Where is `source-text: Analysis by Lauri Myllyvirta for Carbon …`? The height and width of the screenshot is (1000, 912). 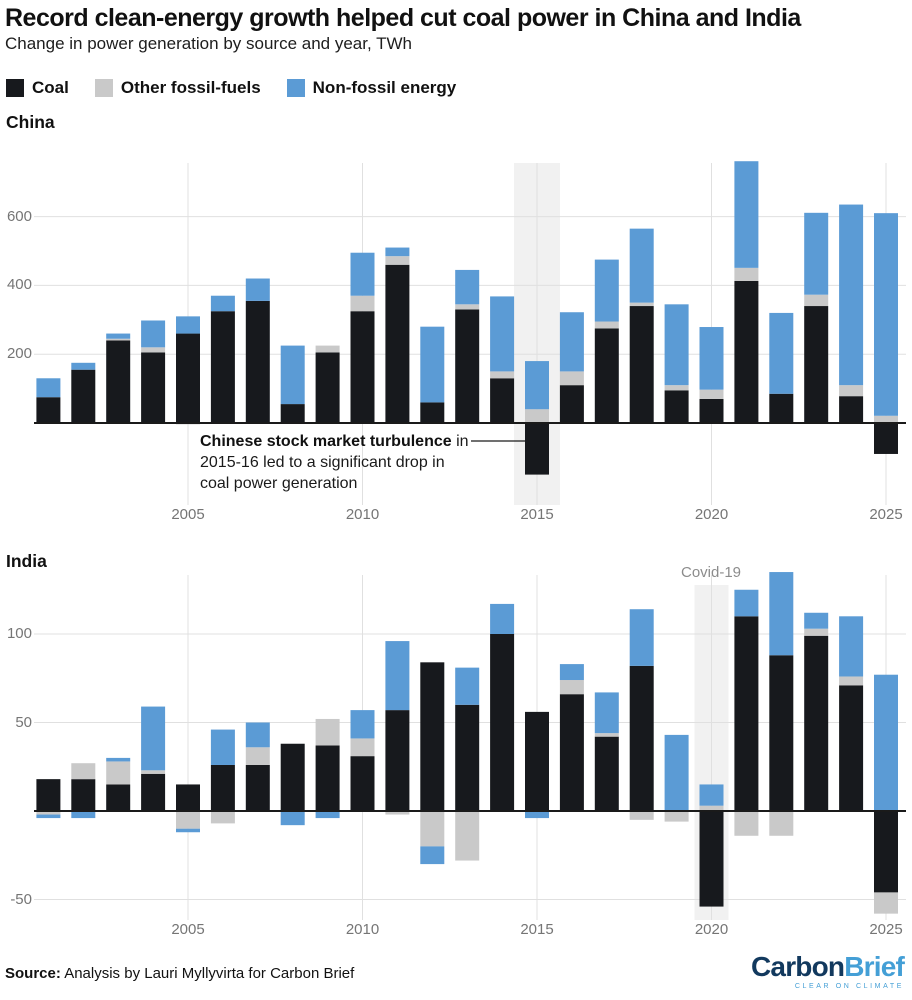
source-text: Analysis by Lauri Myllyvirta for Carbon … is located at coordinates (207, 973).